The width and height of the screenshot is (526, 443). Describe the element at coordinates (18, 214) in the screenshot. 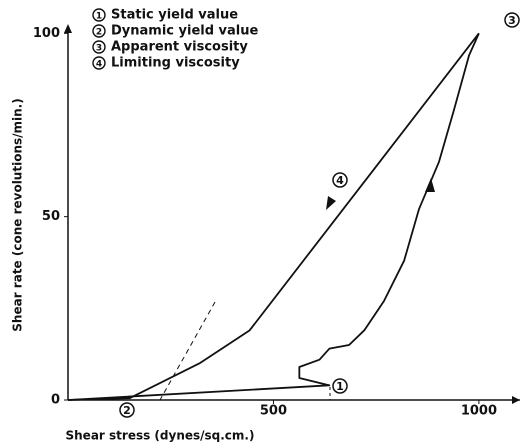

I see `y-axis-label: Shear rate (cone revolutions/min.)` at that location.